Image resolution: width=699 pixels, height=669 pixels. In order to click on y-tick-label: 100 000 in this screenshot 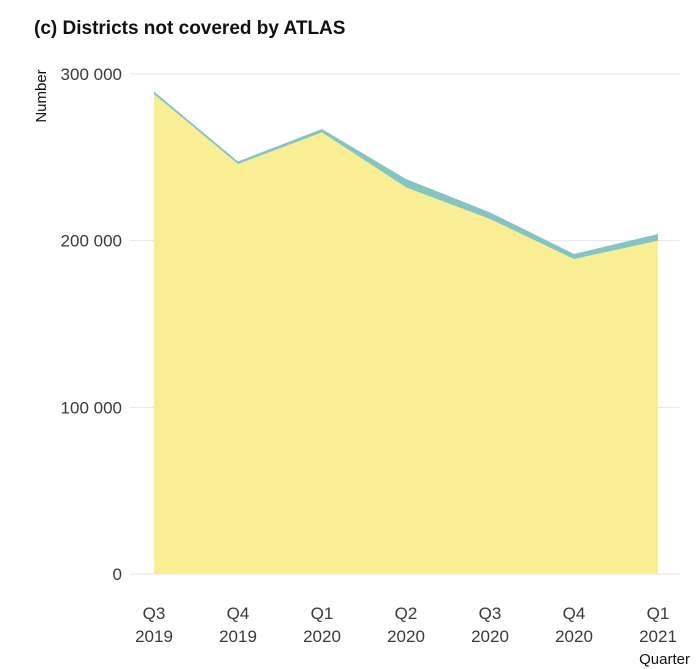, I will do `click(91, 407)`.